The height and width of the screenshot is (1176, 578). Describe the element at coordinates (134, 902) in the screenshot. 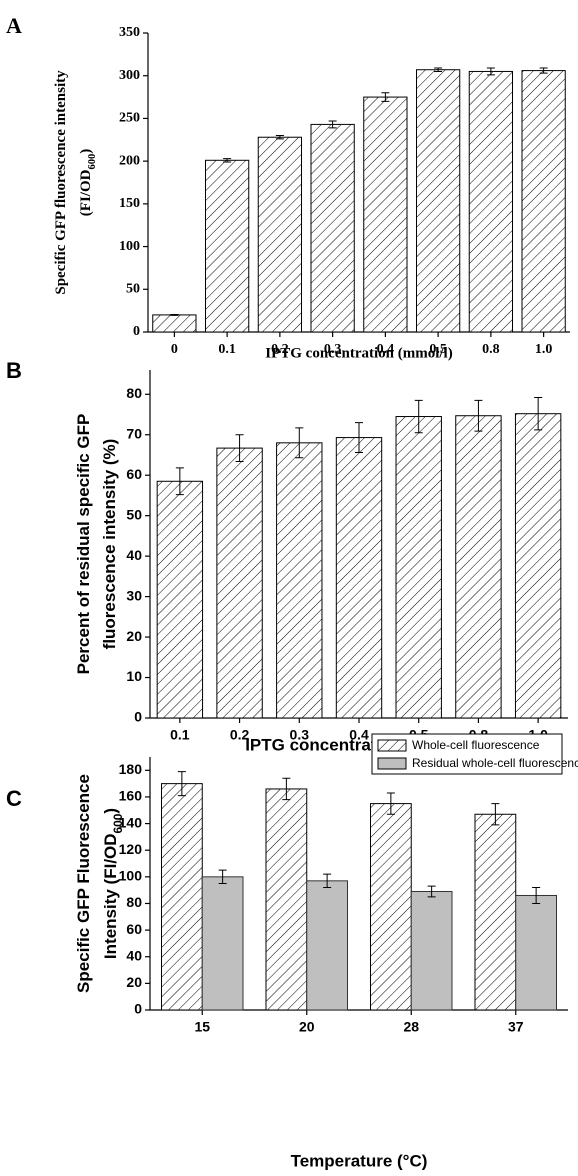

I see `y-tick-label: 80` at that location.